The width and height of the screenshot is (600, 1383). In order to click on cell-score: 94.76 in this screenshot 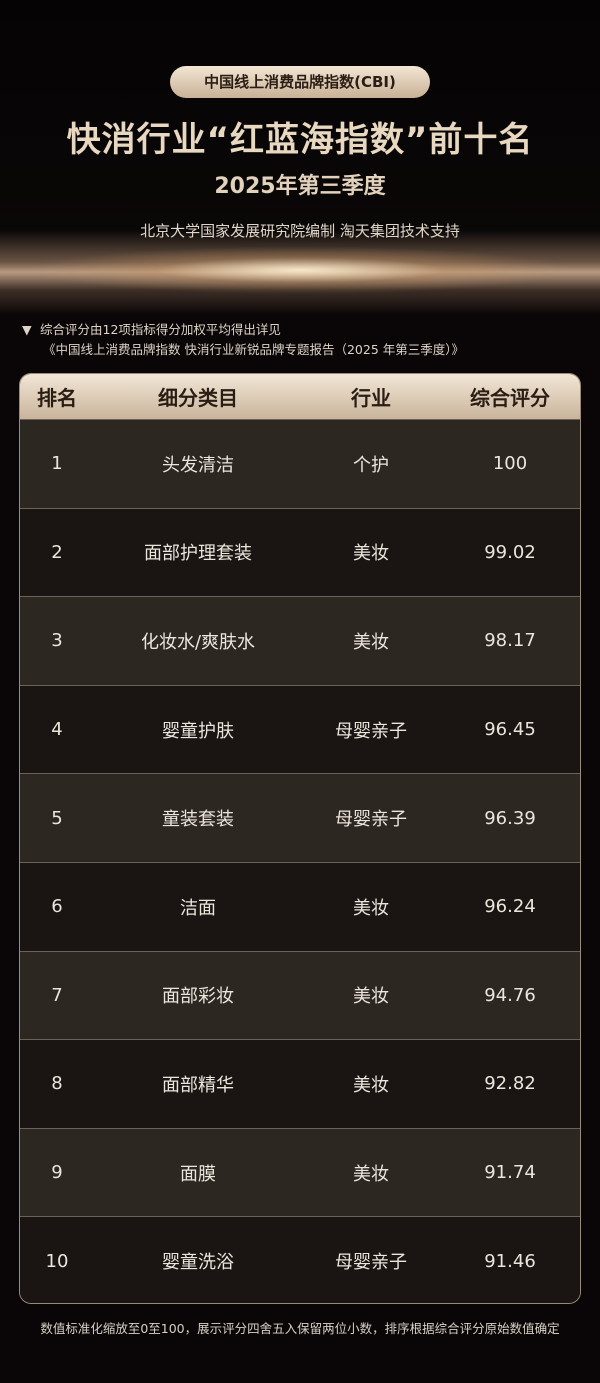, I will do `click(510, 995)`.